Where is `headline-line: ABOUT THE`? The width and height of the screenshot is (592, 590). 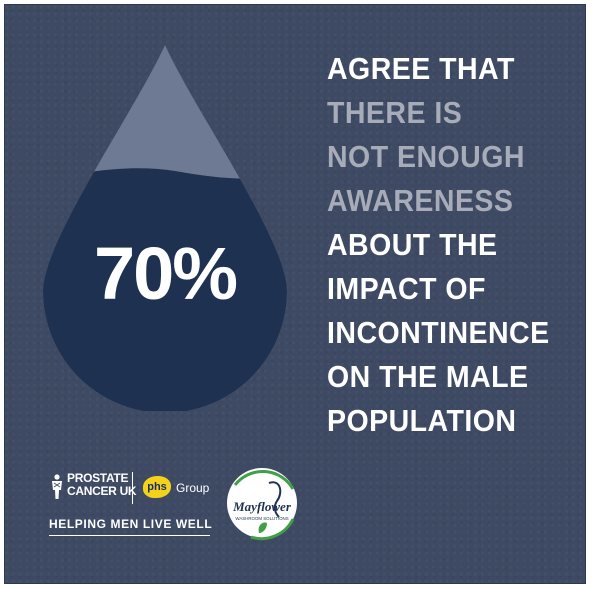 headline-line: ABOUT THE is located at coordinates (412, 244).